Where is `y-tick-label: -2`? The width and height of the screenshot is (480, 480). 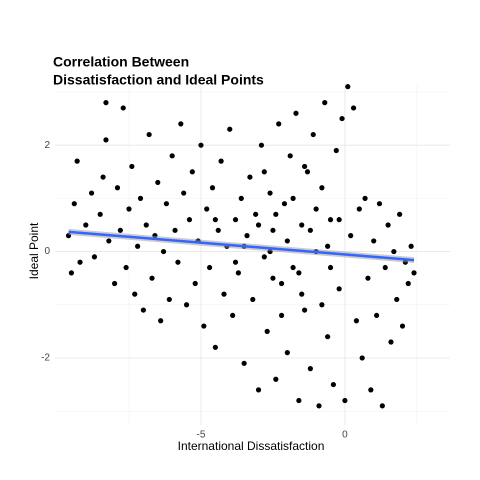
y-tick-label: -2 is located at coordinates (45, 358).